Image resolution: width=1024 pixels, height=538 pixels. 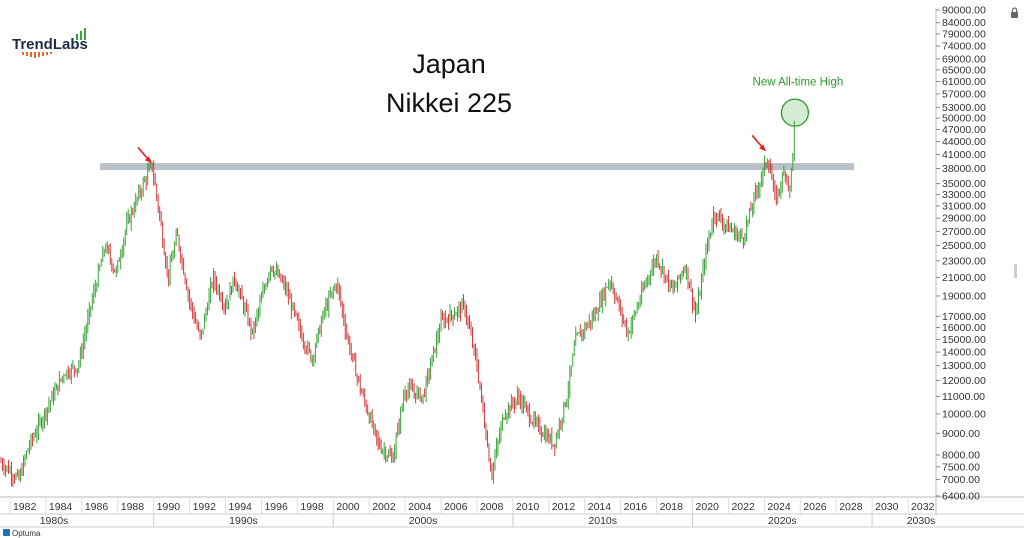 What do you see at coordinates (528, 507) in the screenshot?
I see `x-tick-label: 2010` at bounding box center [528, 507].